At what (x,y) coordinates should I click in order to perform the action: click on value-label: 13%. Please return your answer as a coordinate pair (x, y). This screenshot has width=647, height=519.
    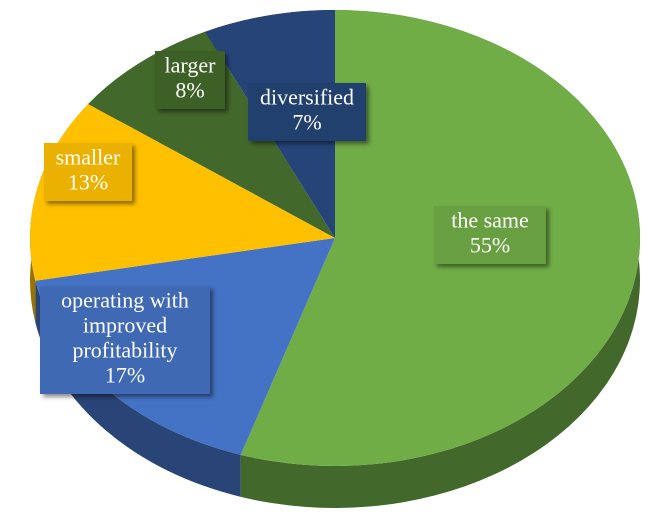
    Looking at the image, I should click on (88, 182).